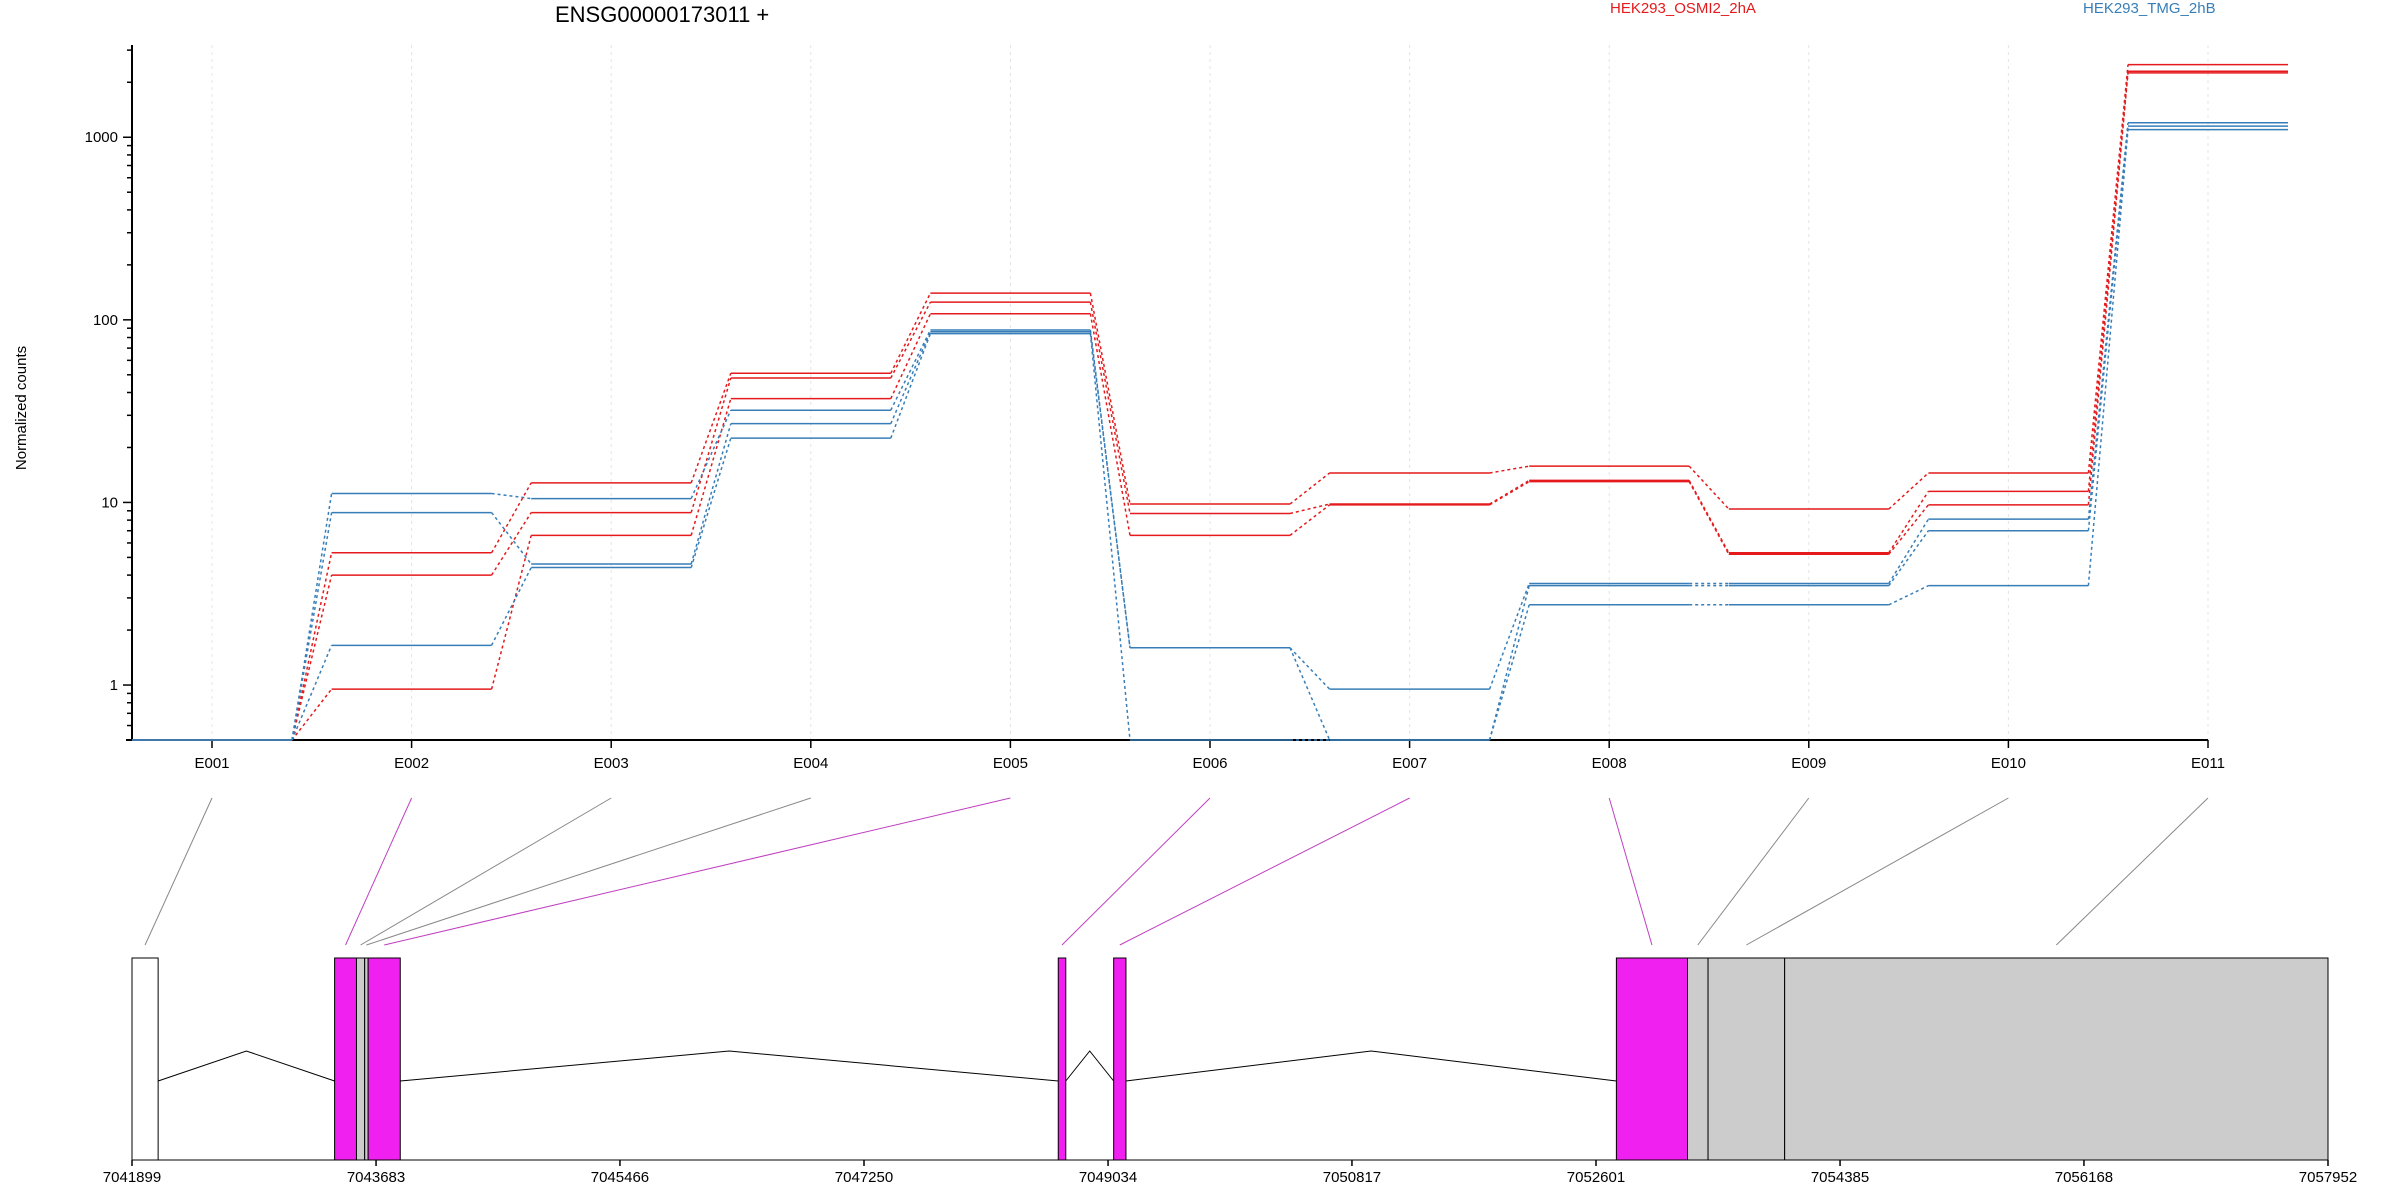 The image size is (2400, 1200). I want to click on connector-E004, so click(588, 871).